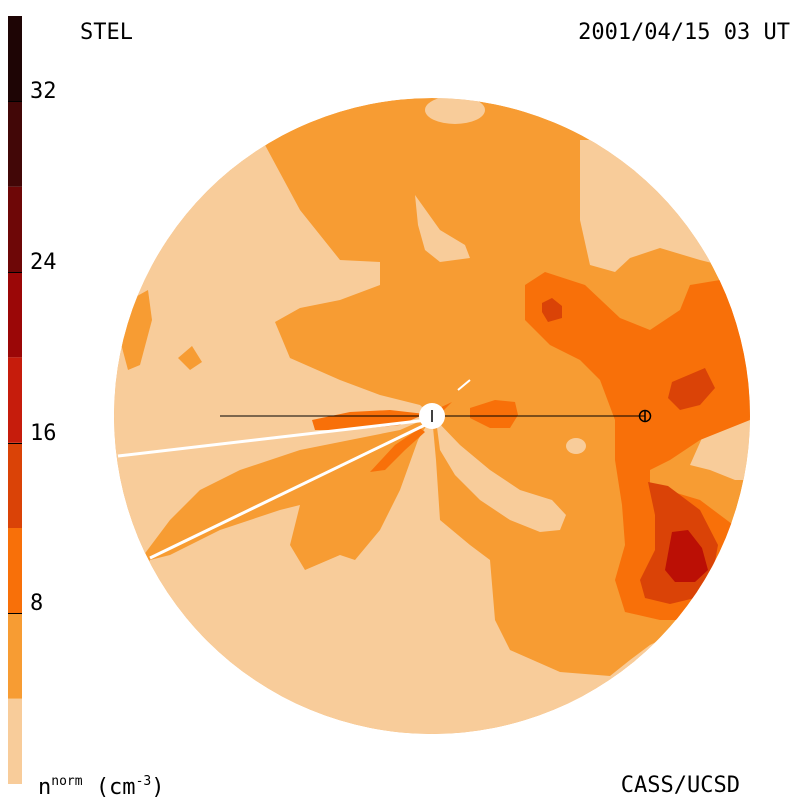 This screenshot has height=800, width=800. What do you see at coordinates (67, 781) in the screenshot?
I see `unit-superscript: norm` at bounding box center [67, 781].